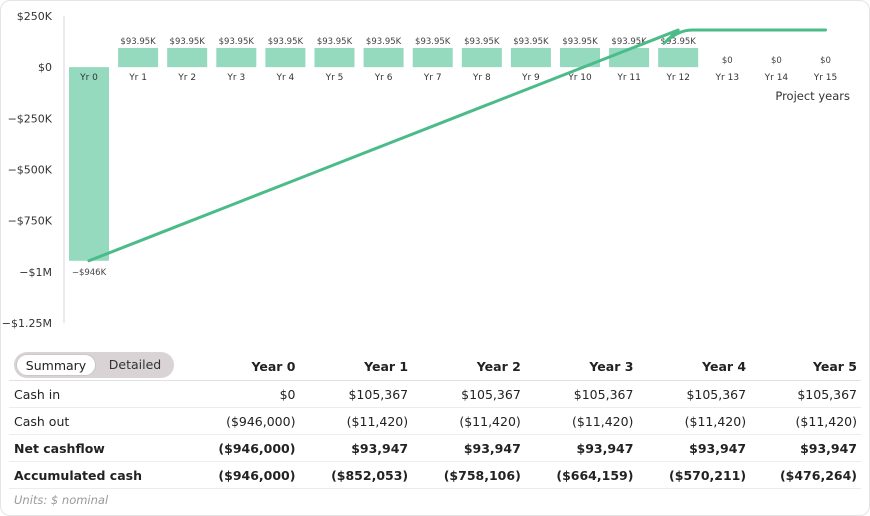 The image size is (870, 516). Describe the element at coordinates (805, 475) in the screenshot. I see `cell: ($476,264)` at that location.